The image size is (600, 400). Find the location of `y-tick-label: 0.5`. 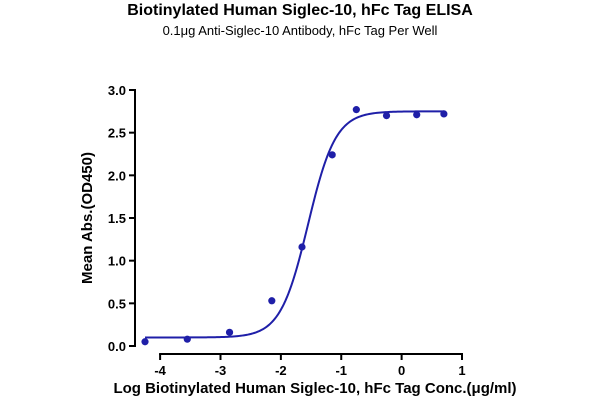

y-tick-label: 0.5 is located at coordinates (117, 303).